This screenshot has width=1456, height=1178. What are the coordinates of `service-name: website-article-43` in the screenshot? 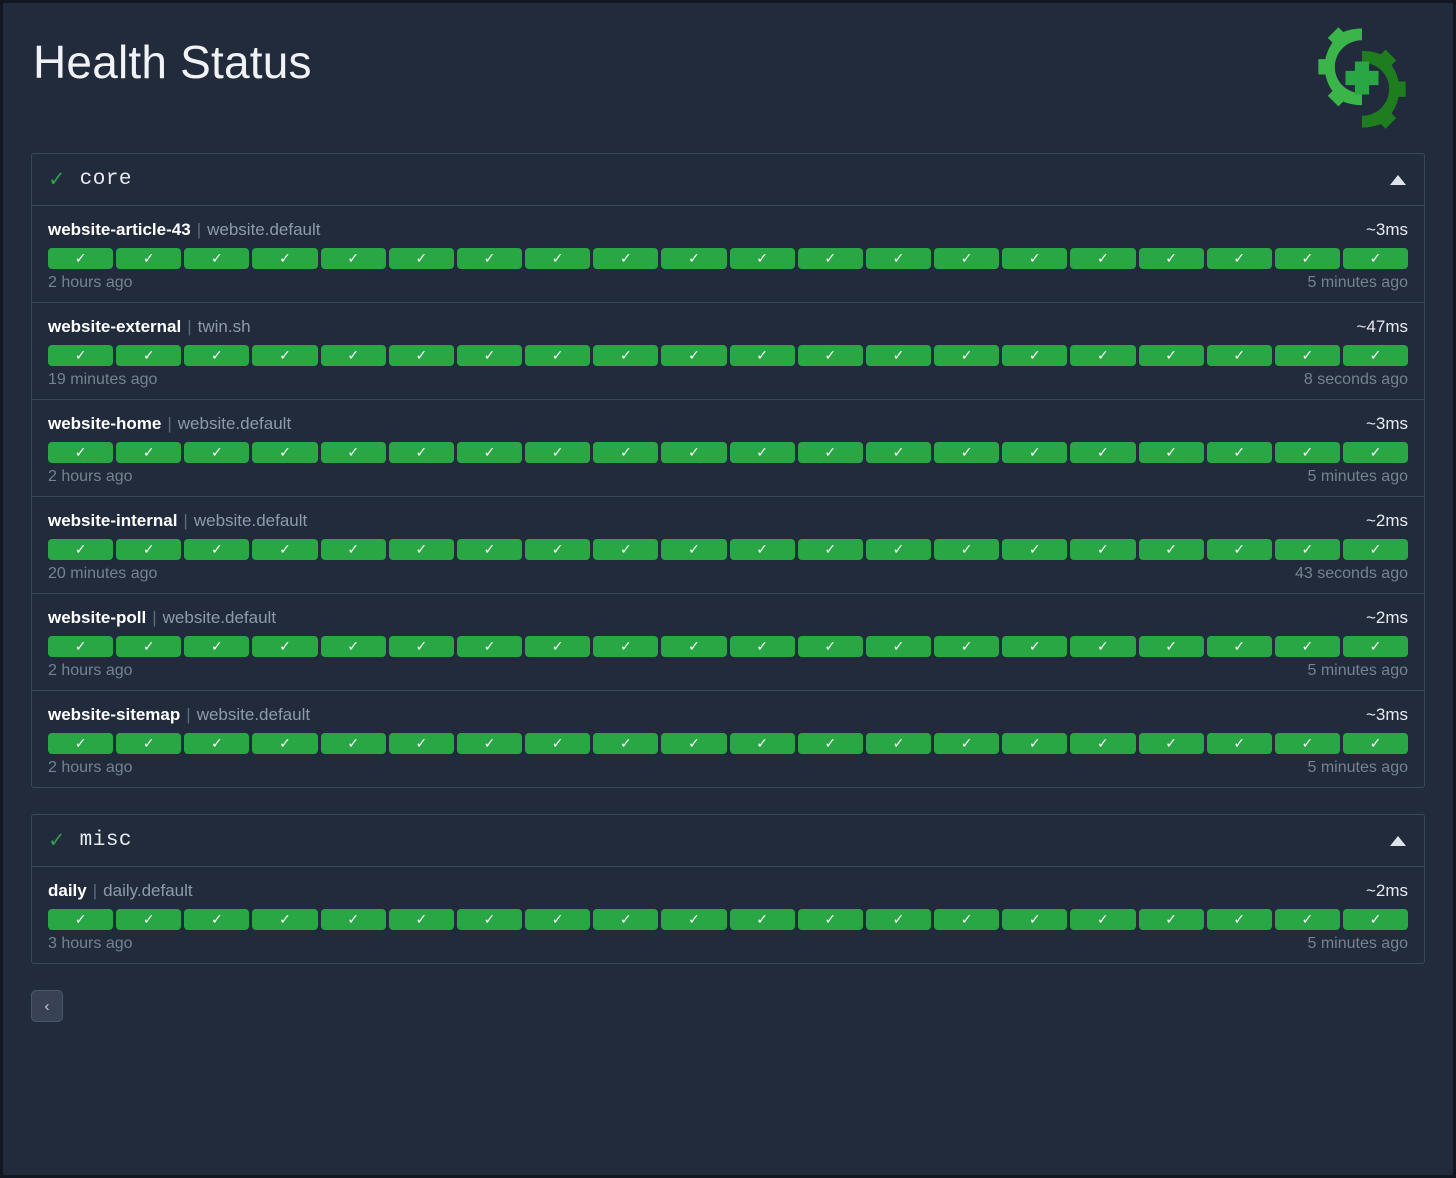 It's located at (119, 229).